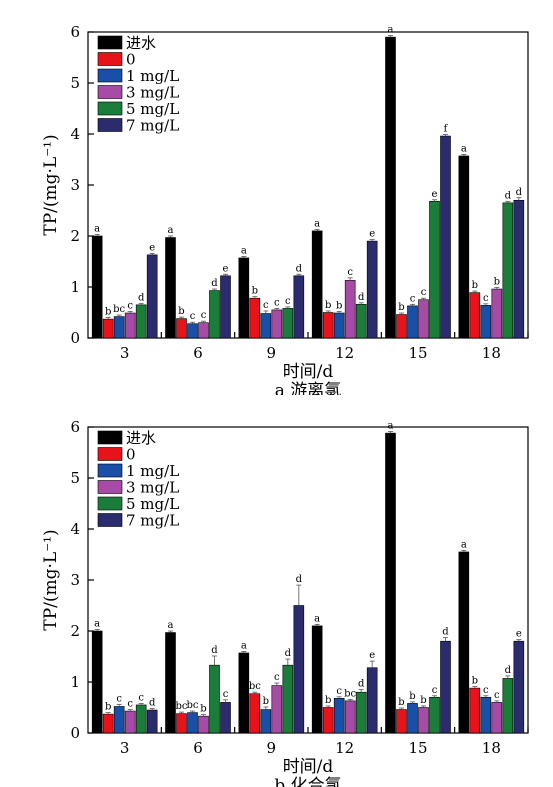 Image resolution: width=553 pixels, height=787 pixels. What do you see at coordinates (491, 353) in the screenshot?
I see `x-tick-label: 18` at bounding box center [491, 353].